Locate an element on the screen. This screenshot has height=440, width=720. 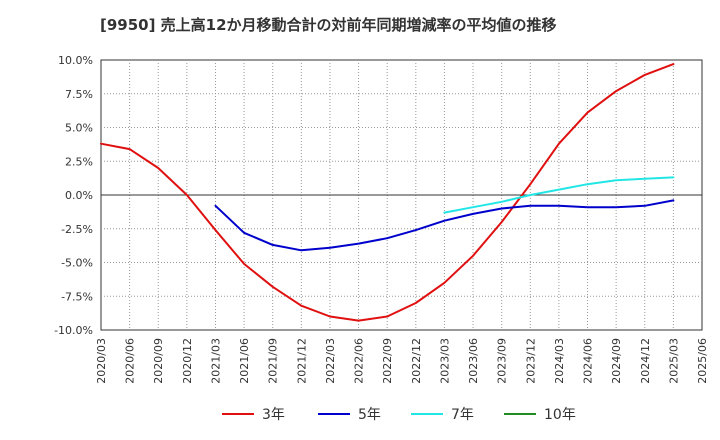
x-tick-label: 2024/09 is located at coordinates (616, 361).